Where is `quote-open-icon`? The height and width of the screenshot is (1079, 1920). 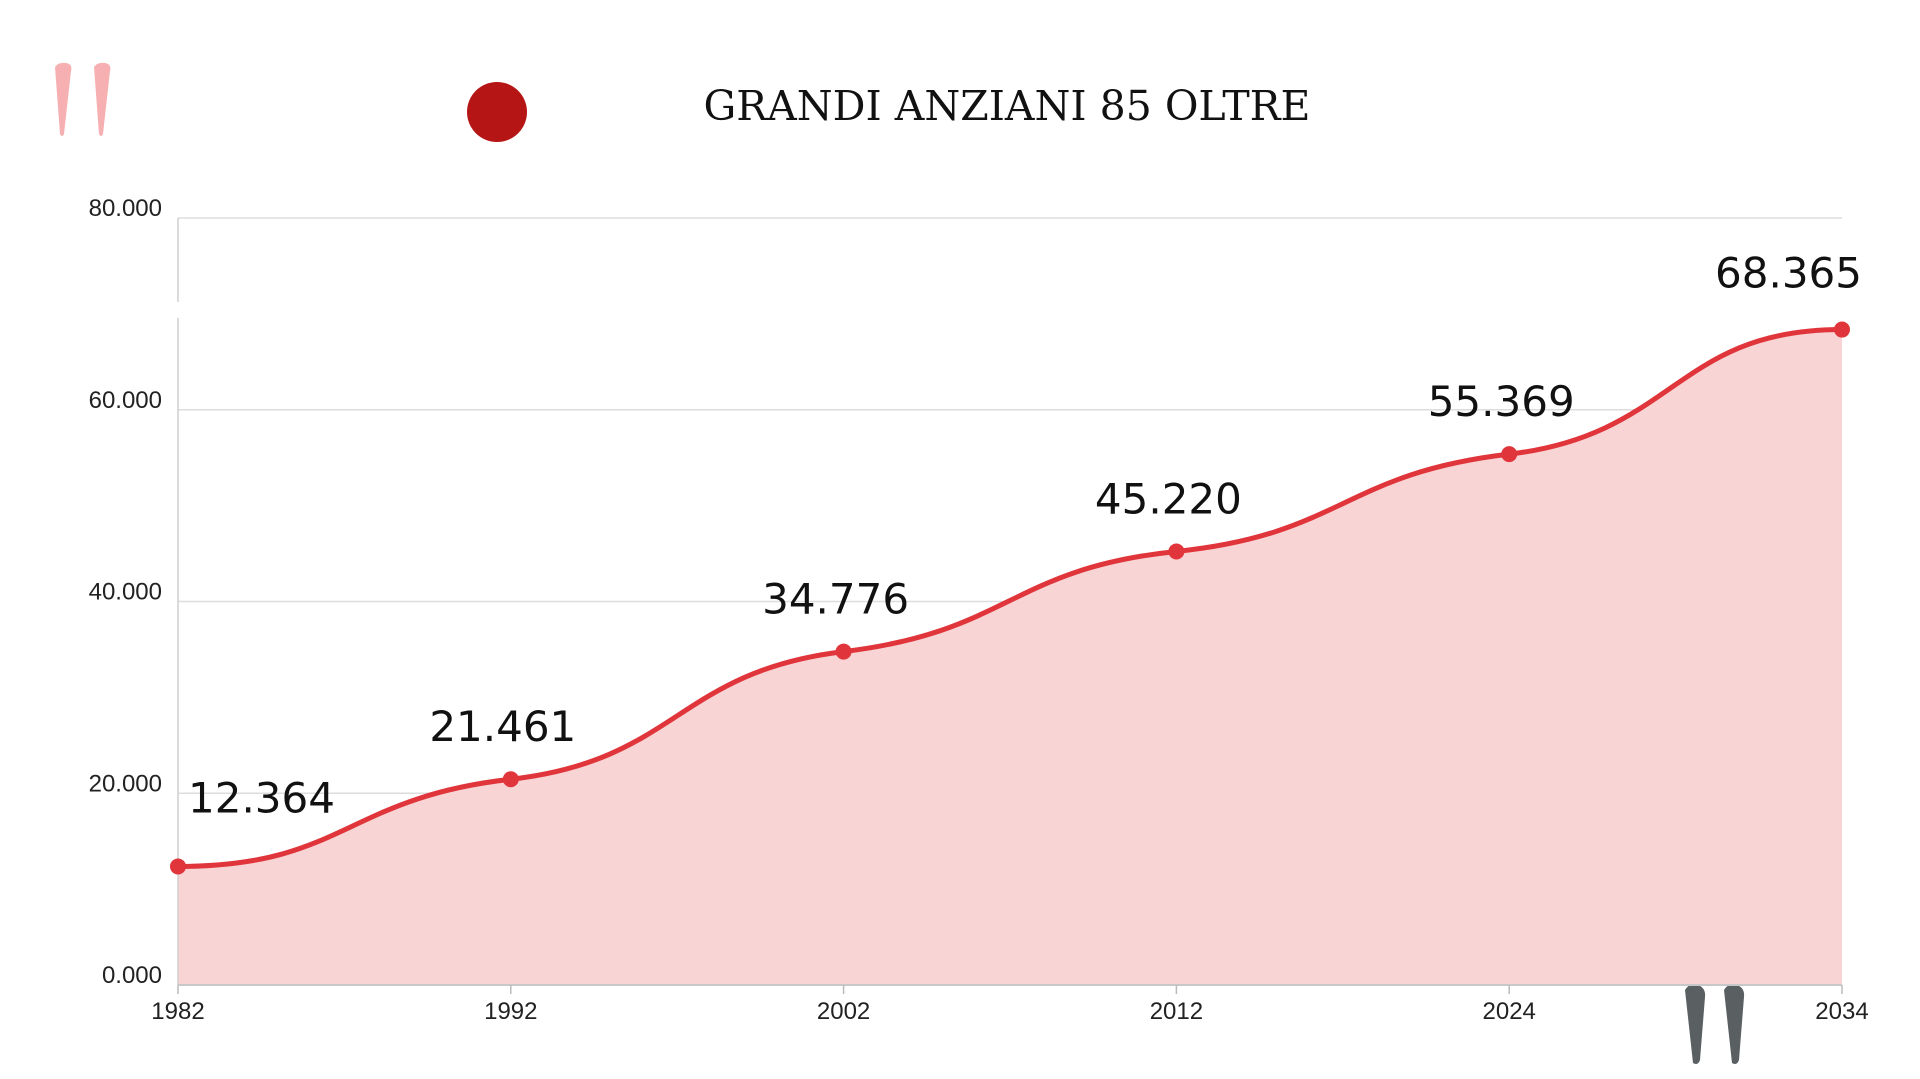
quote-open-icon is located at coordinates (83, 99).